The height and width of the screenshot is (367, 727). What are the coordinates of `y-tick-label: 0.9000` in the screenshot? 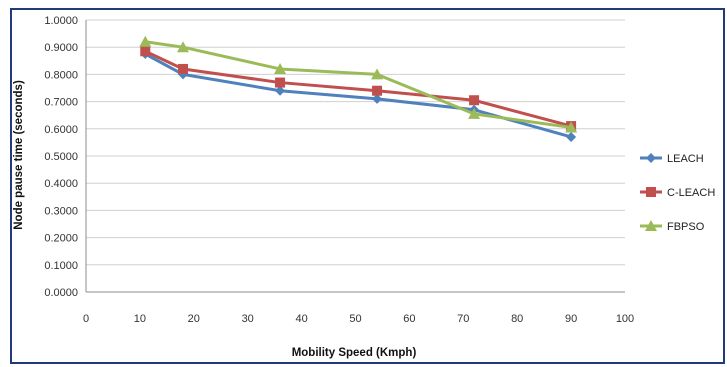 It's located at (61, 48).